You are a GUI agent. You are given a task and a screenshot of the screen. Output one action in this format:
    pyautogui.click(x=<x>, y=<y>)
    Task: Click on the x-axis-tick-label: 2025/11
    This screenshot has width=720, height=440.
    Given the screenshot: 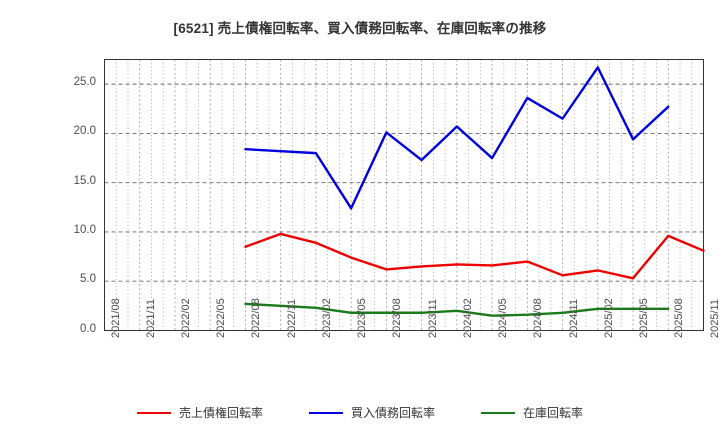 What is the action you would take?
    pyautogui.click(x=714, y=318)
    